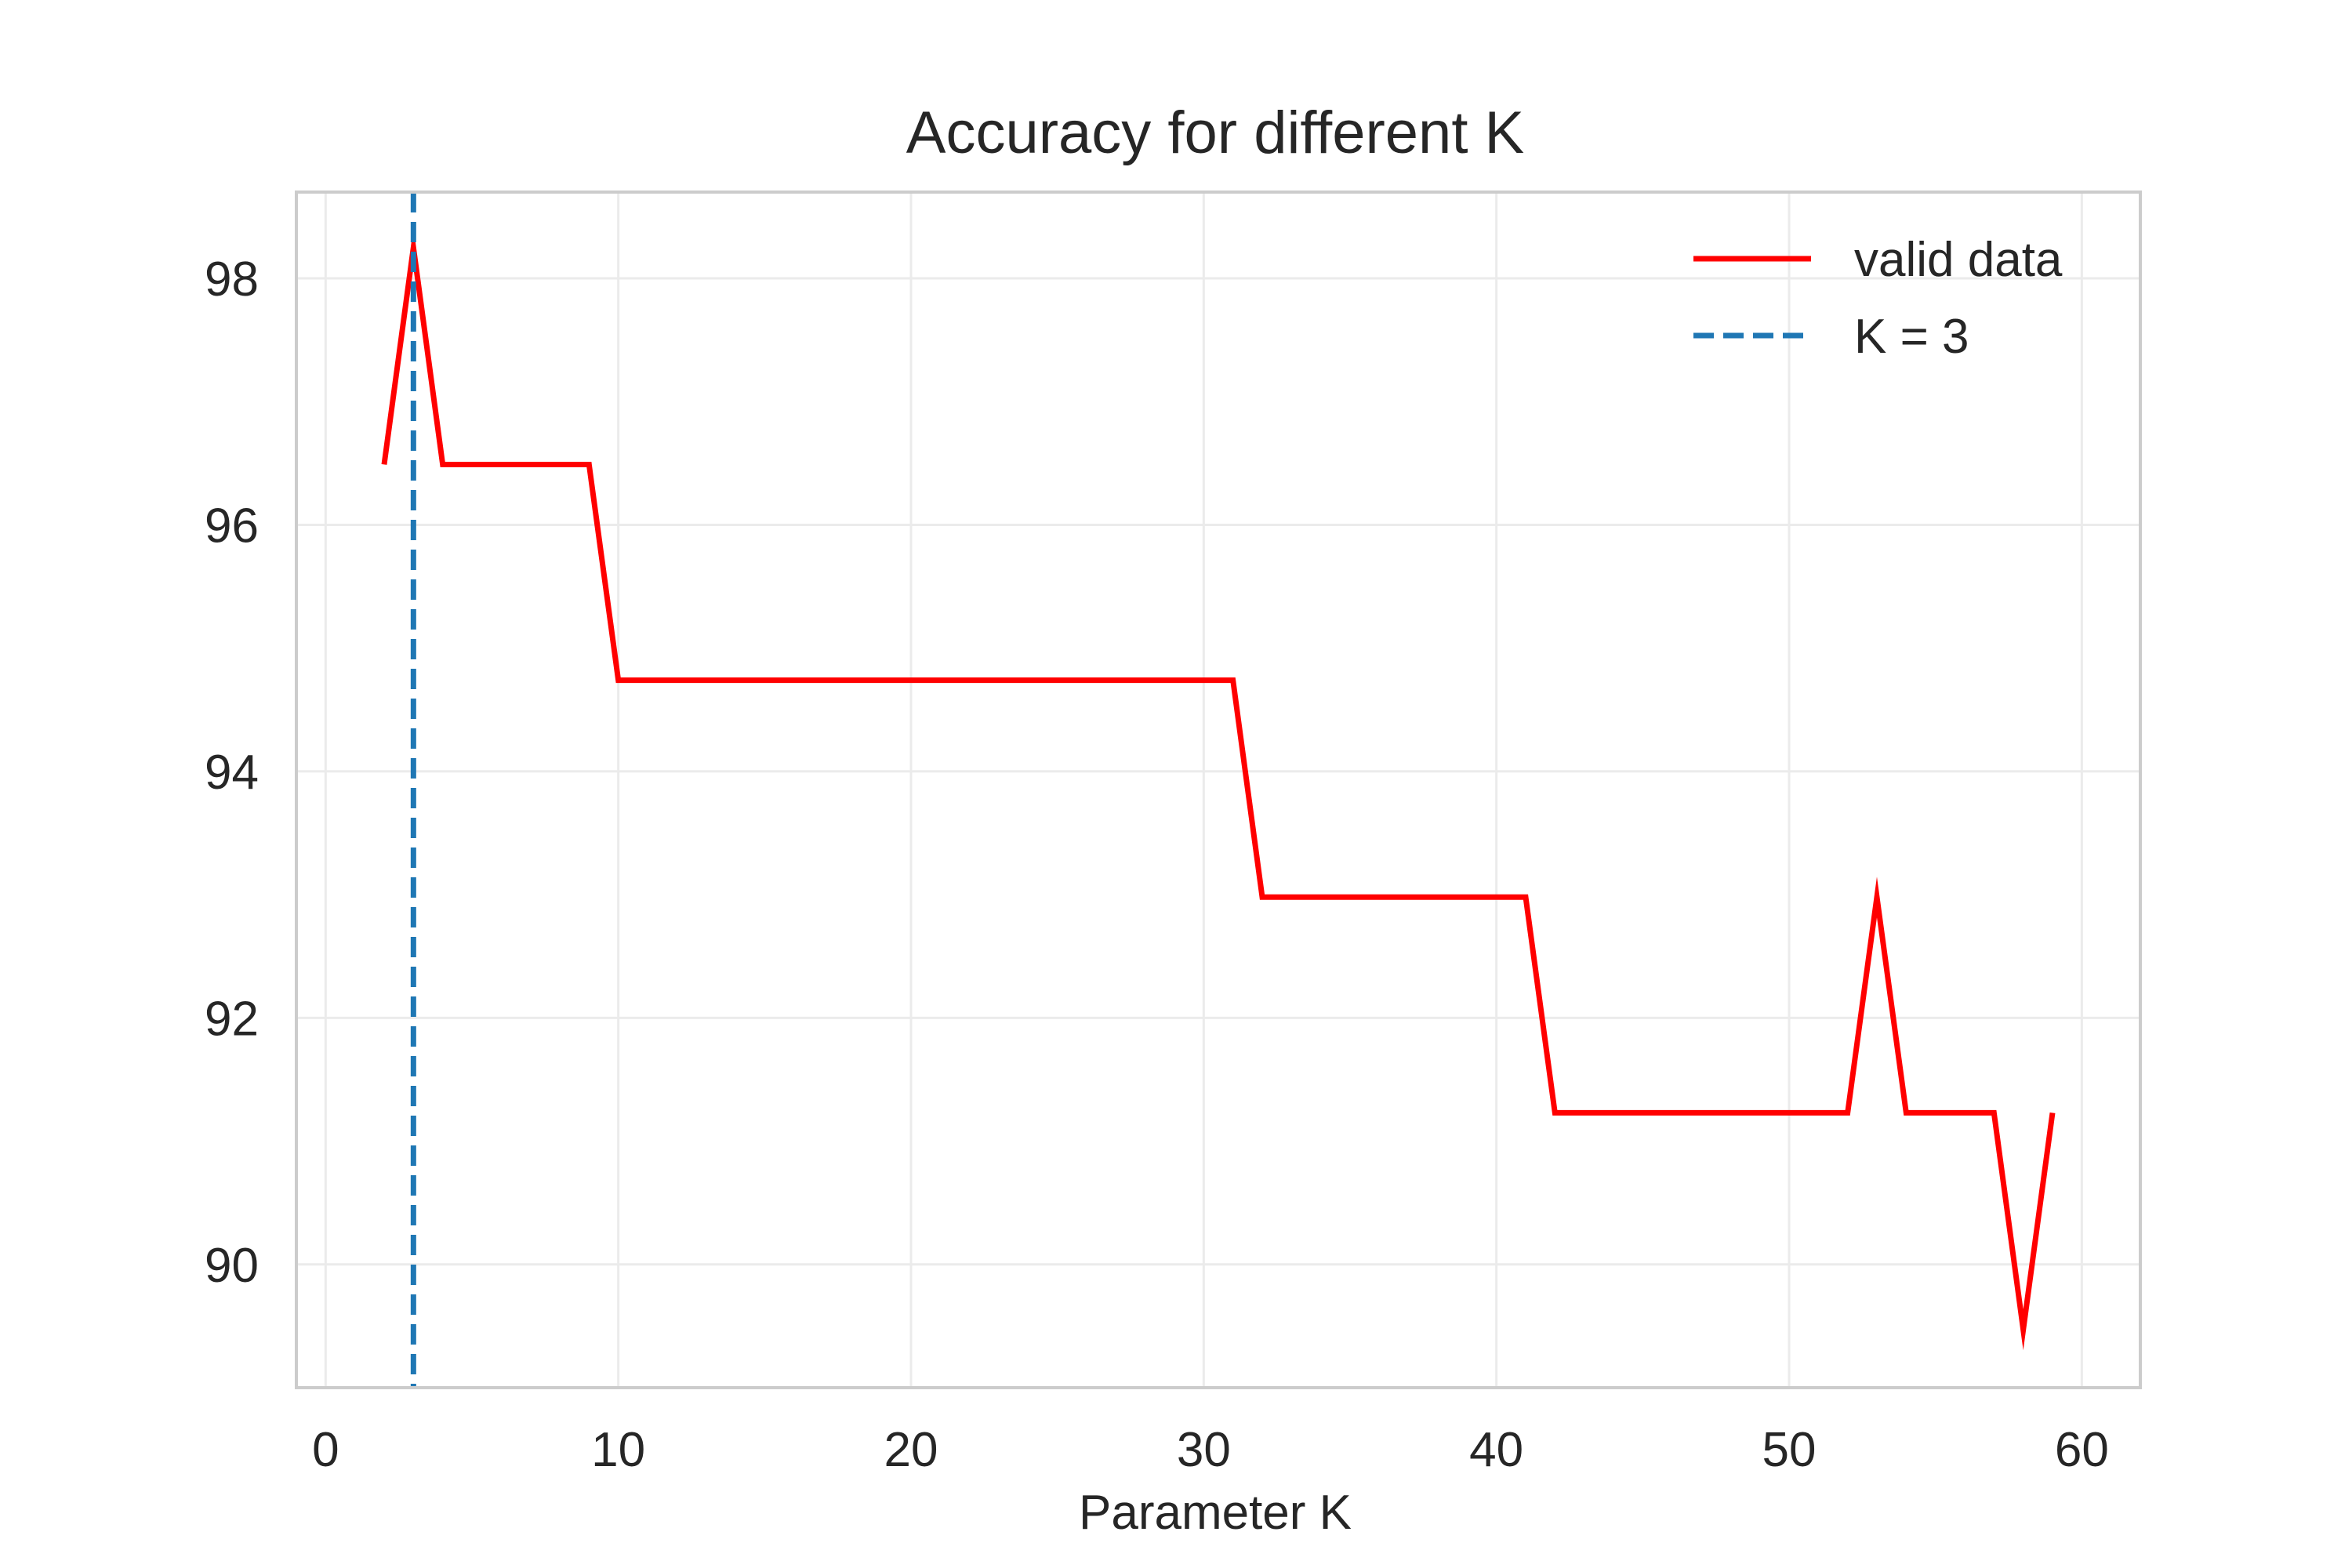 Image resolution: width=2352 pixels, height=1568 pixels. Describe the element at coordinates (1912, 337) in the screenshot. I see `legend-label-k-3: K = 3` at that location.